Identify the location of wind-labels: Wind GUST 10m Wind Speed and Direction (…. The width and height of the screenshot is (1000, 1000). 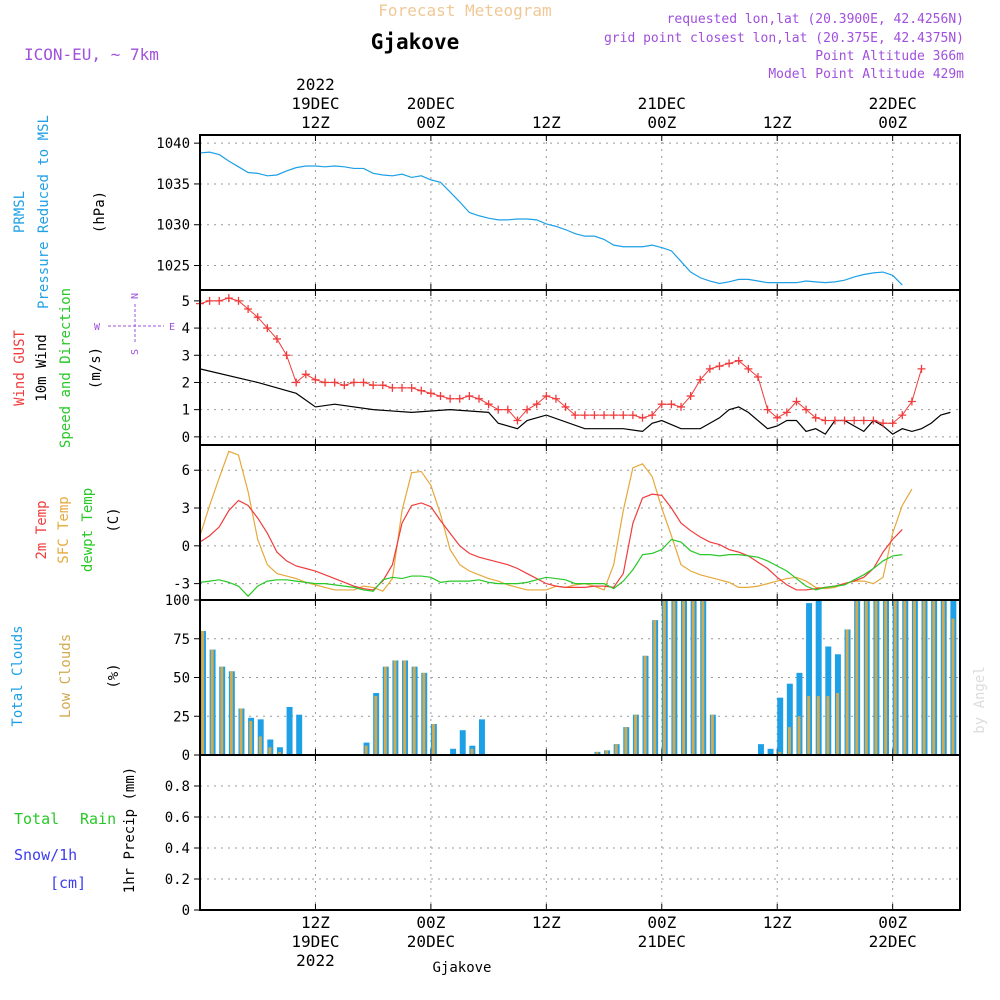
(58, 368).